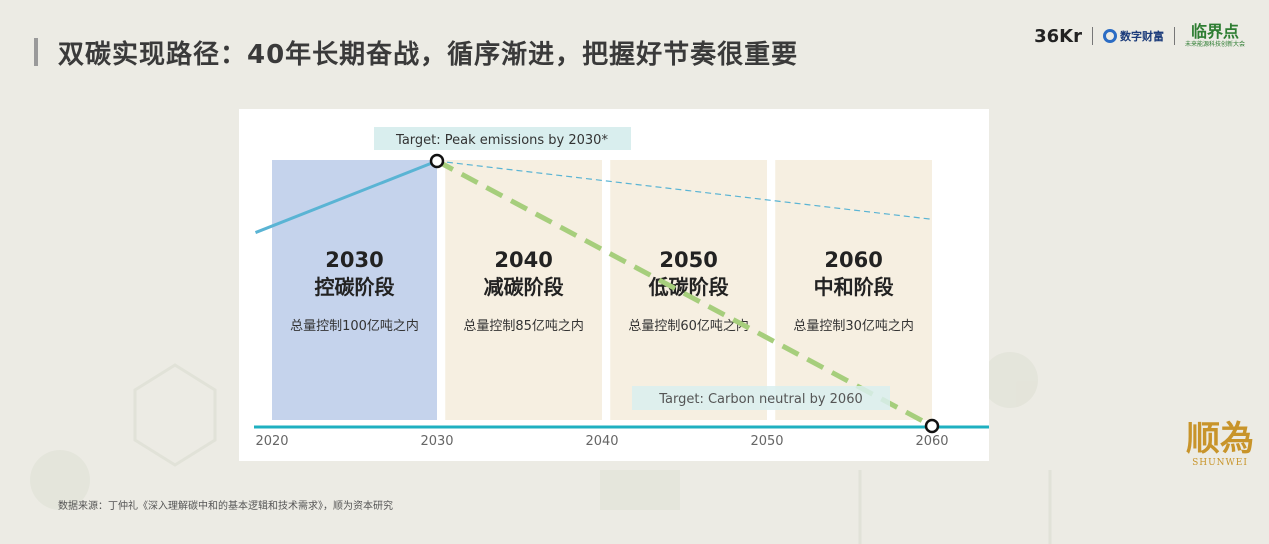 The width and height of the screenshot is (1269, 544). Describe the element at coordinates (1214, 44) in the screenshot. I see `logo-lin-sub: 未来能源科技创新大会` at that location.